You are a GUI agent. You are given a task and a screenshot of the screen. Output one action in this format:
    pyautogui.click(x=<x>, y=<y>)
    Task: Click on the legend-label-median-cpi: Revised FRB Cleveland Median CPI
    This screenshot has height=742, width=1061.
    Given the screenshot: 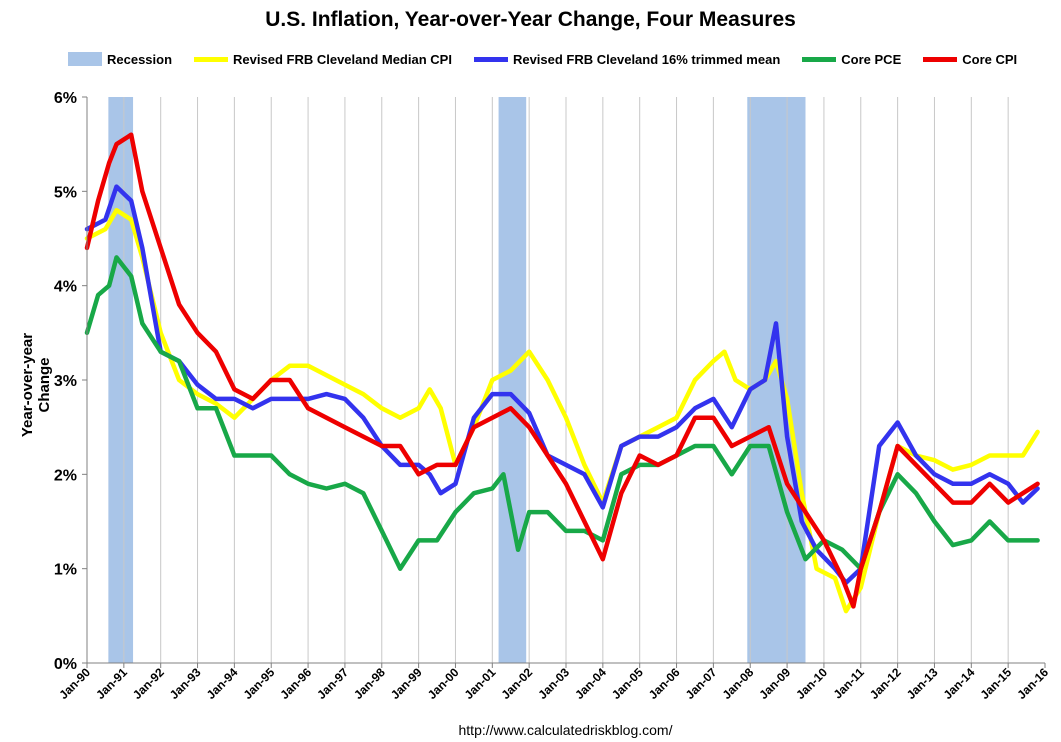 What is the action you would take?
    pyautogui.click(x=342, y=59)
    